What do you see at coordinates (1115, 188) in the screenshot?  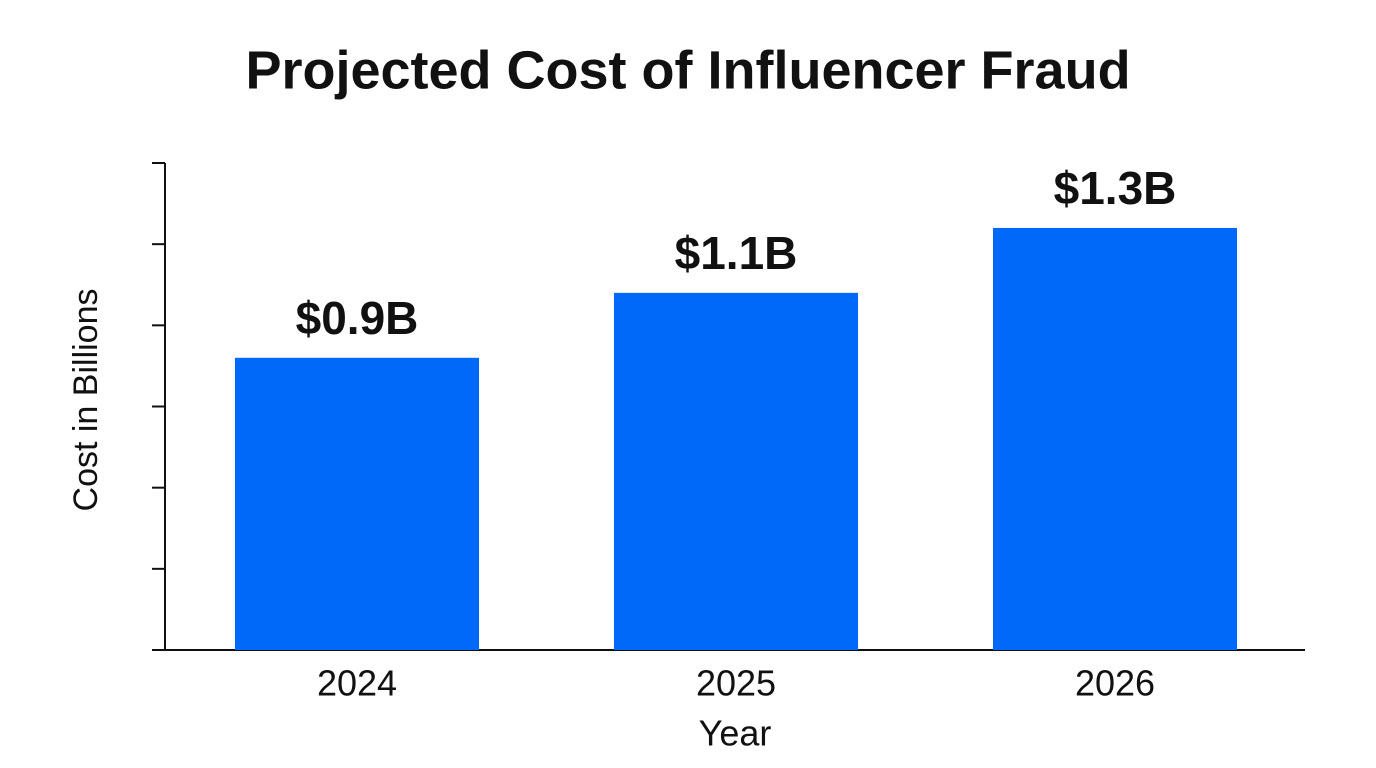 I see `value-label: $1.3B` at bounding box center [1115, 188].